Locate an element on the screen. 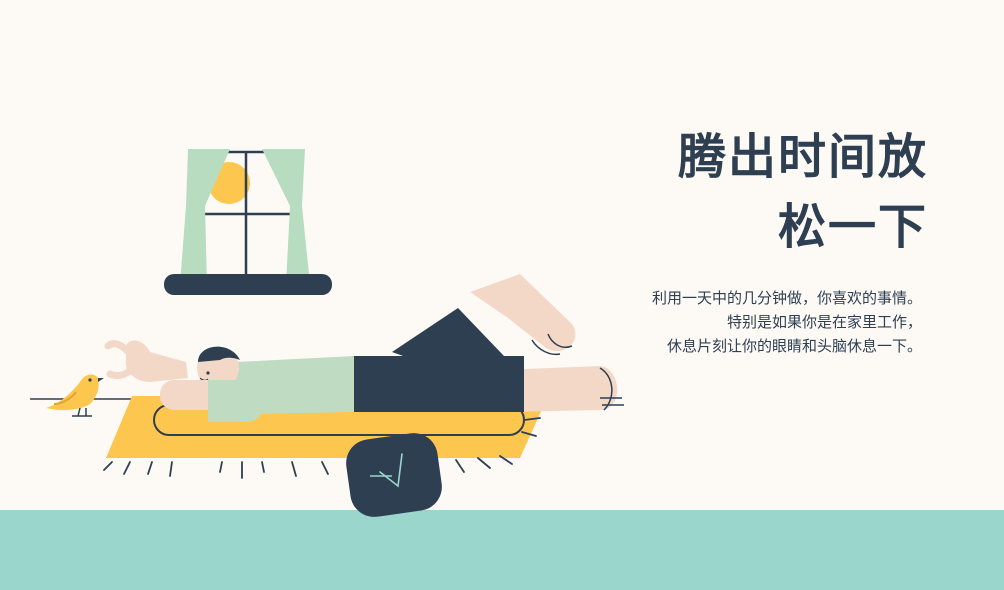 This screenshot has height=590, width=1004. window-sill is located at coordinates (248, 284).